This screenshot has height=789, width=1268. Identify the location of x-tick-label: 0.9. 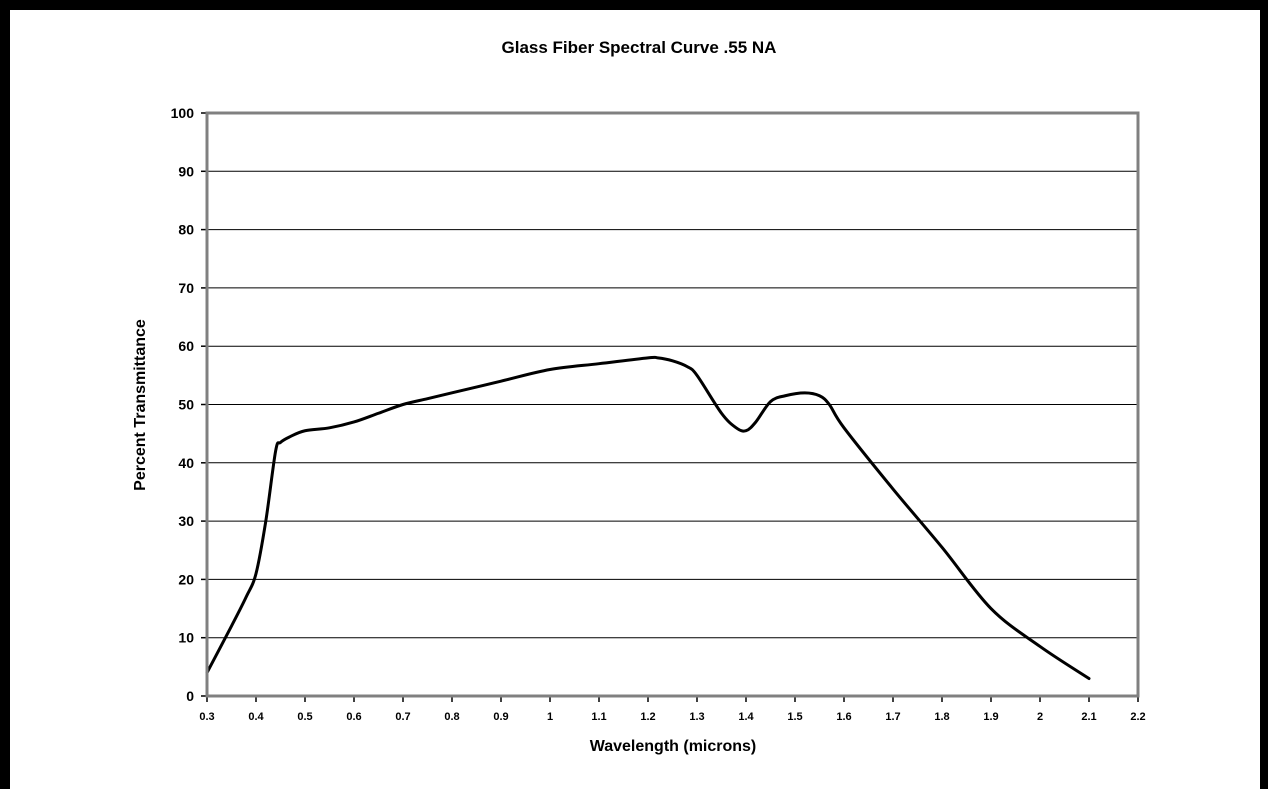
(500, 717).